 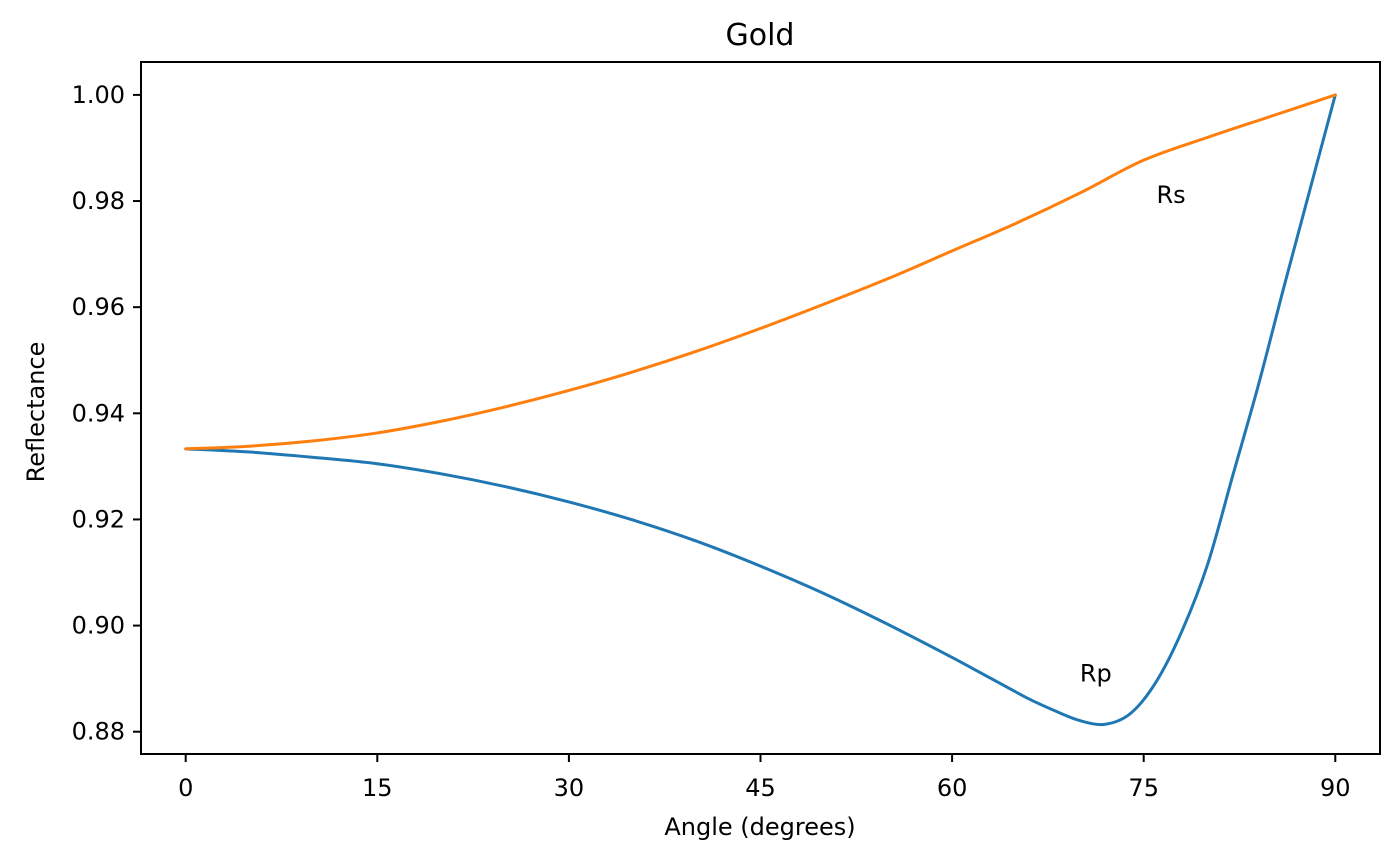 What do you see at coordinates (1096, 673) in the screenshot?
I see `annotation-rp: Rp` at bounding box center [1096, 673].